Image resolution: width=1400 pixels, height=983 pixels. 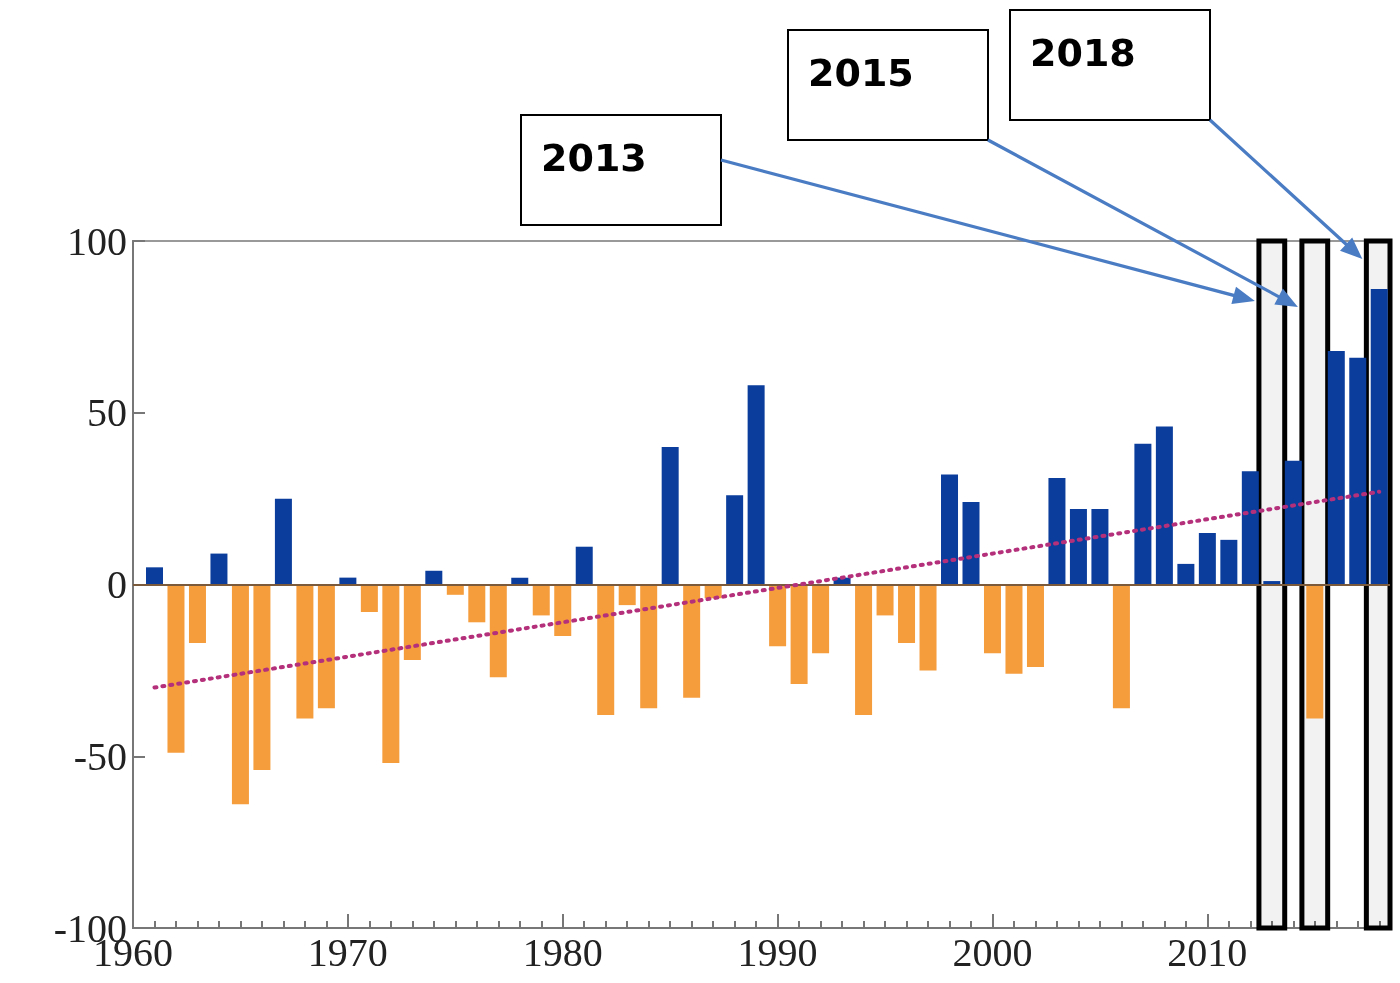 I want to click on y-tick-label: -50, so click(x=100, y=756).